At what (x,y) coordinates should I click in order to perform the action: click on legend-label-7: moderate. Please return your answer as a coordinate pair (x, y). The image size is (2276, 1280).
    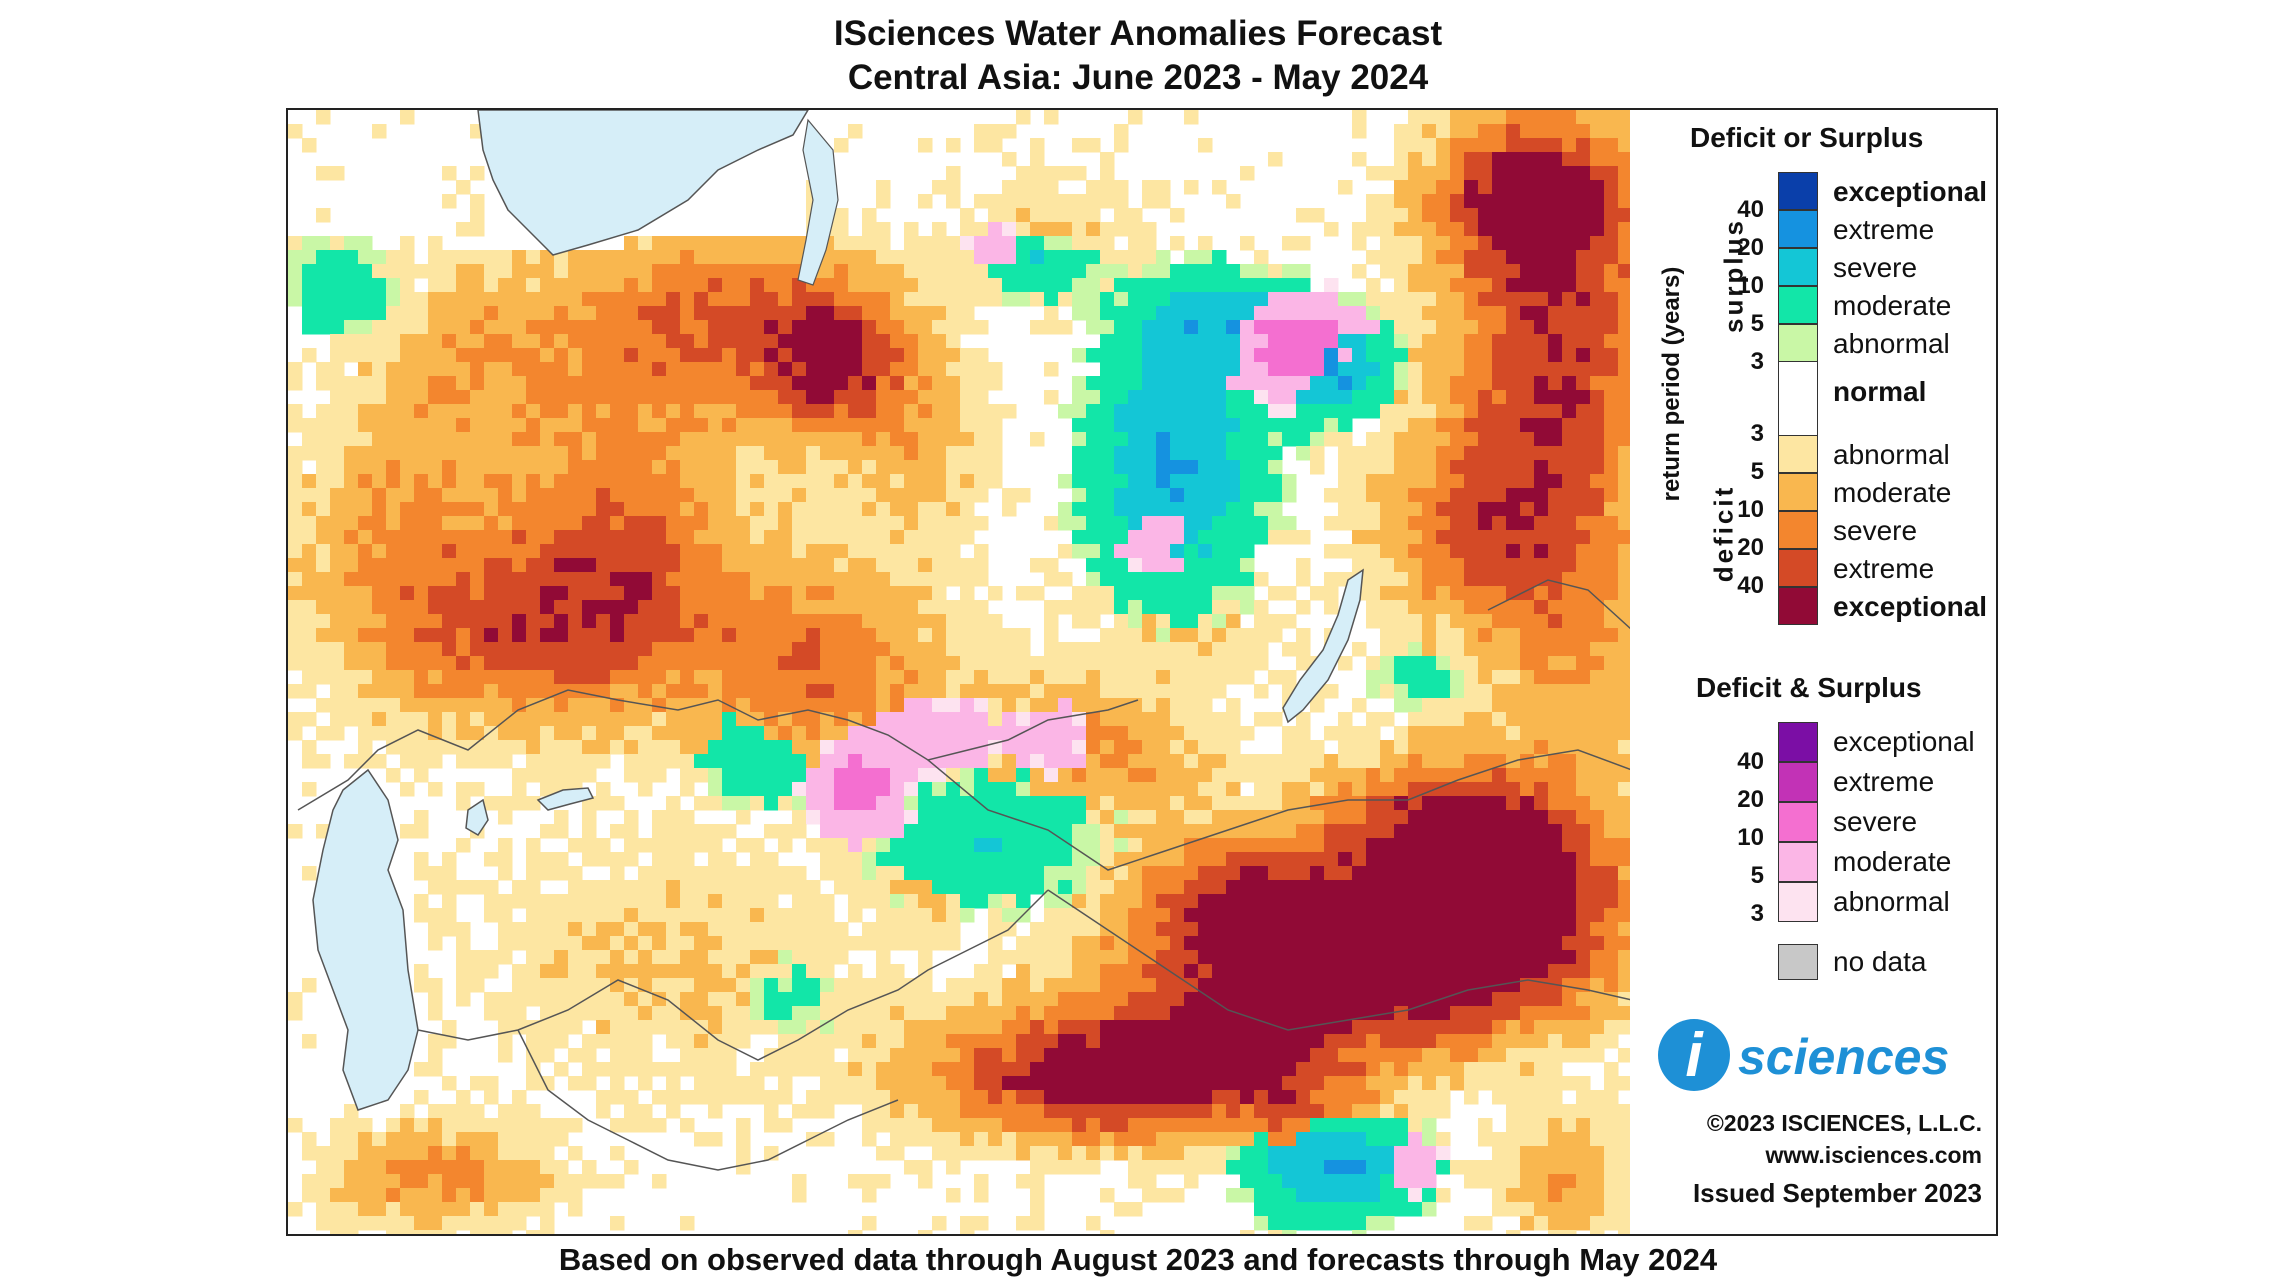
    Looking at the image, I should click on (1892, 492).